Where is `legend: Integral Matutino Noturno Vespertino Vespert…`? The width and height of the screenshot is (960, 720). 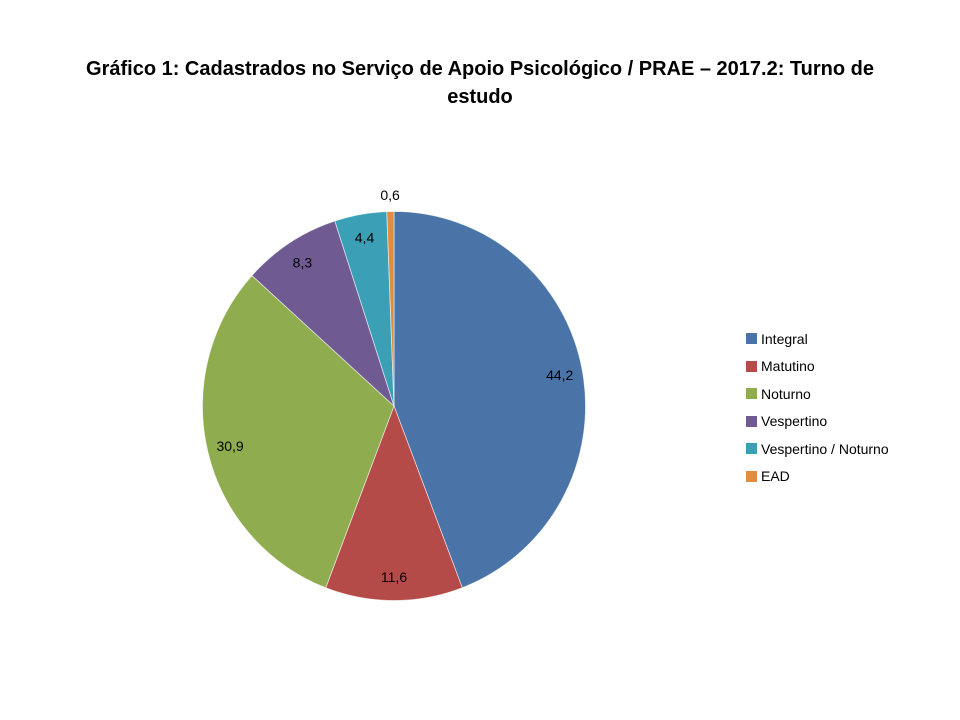 legend: Integral Matutino Noturno Vespertino Vespert… is located at coordinates (817, 407).